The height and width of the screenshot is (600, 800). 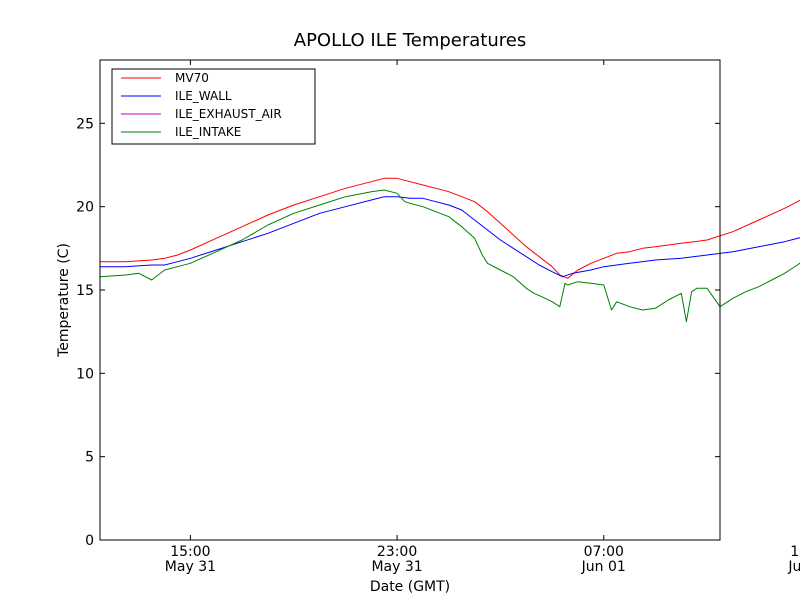 What do you see at coordinates (85, 124) in the screenshot?
I see `y-tick-label: 25` at bounding box center [85, 124].